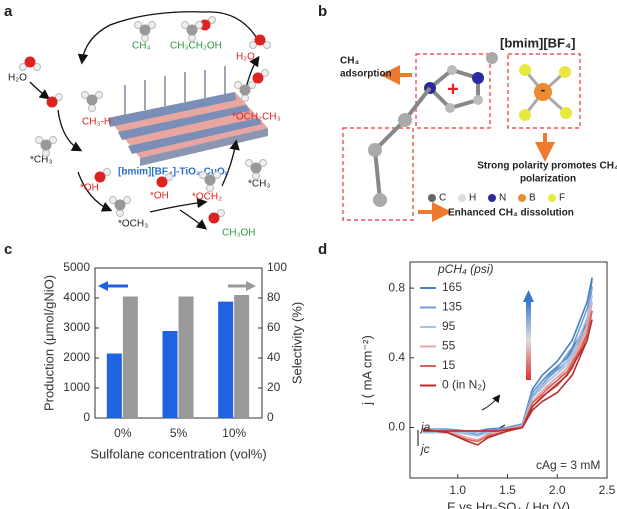 This screenshot has width=617, height=509. I want to click on x-tick-label: 0%, so click(123, 433).